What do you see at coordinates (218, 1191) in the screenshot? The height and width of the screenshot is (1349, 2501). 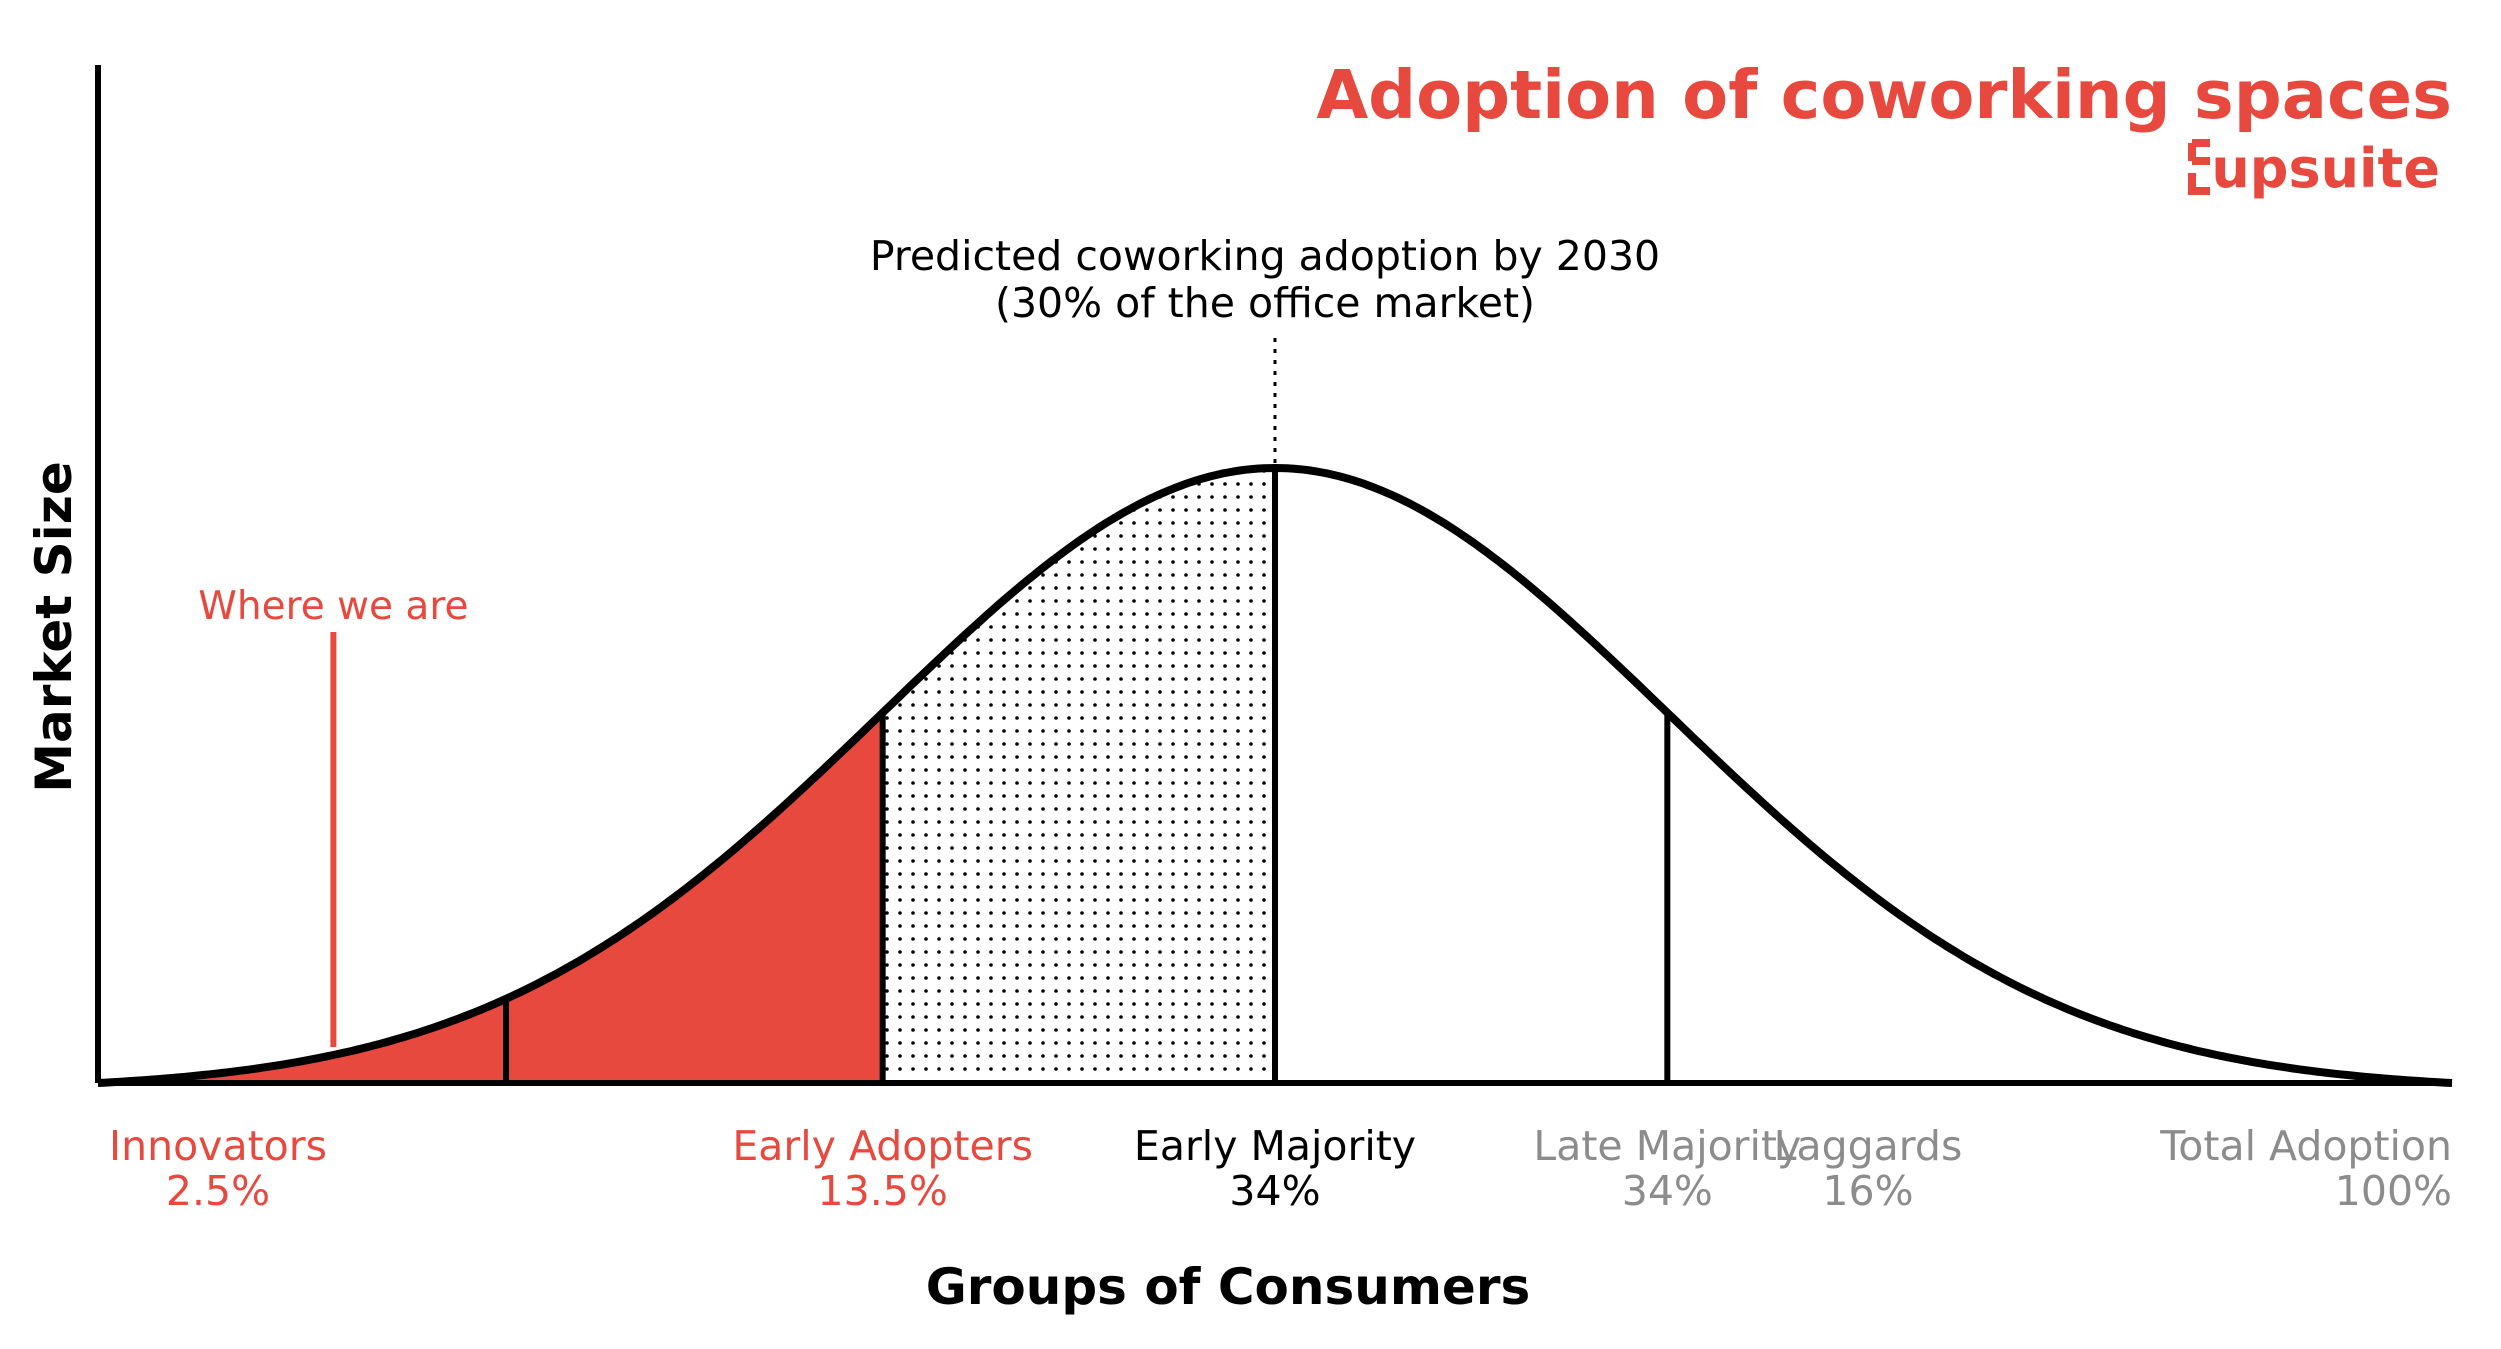 I see `segment-share-1: 2.5%` at bounding box center [218, 1191].